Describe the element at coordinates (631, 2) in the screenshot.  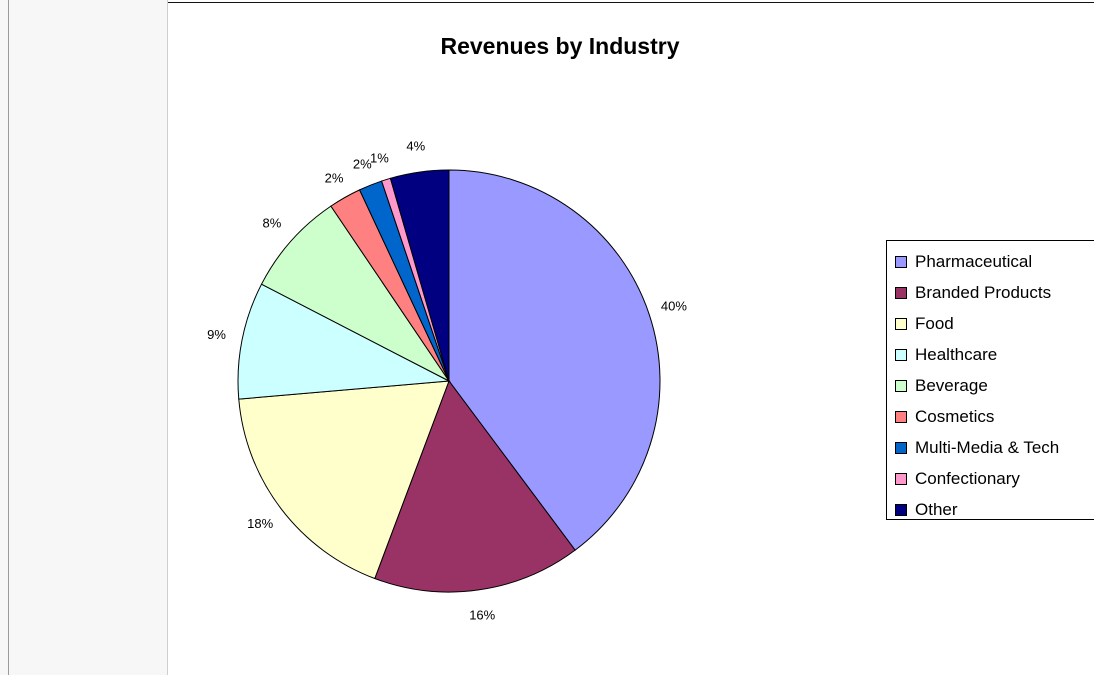
I see `chart-top-border` at that location.